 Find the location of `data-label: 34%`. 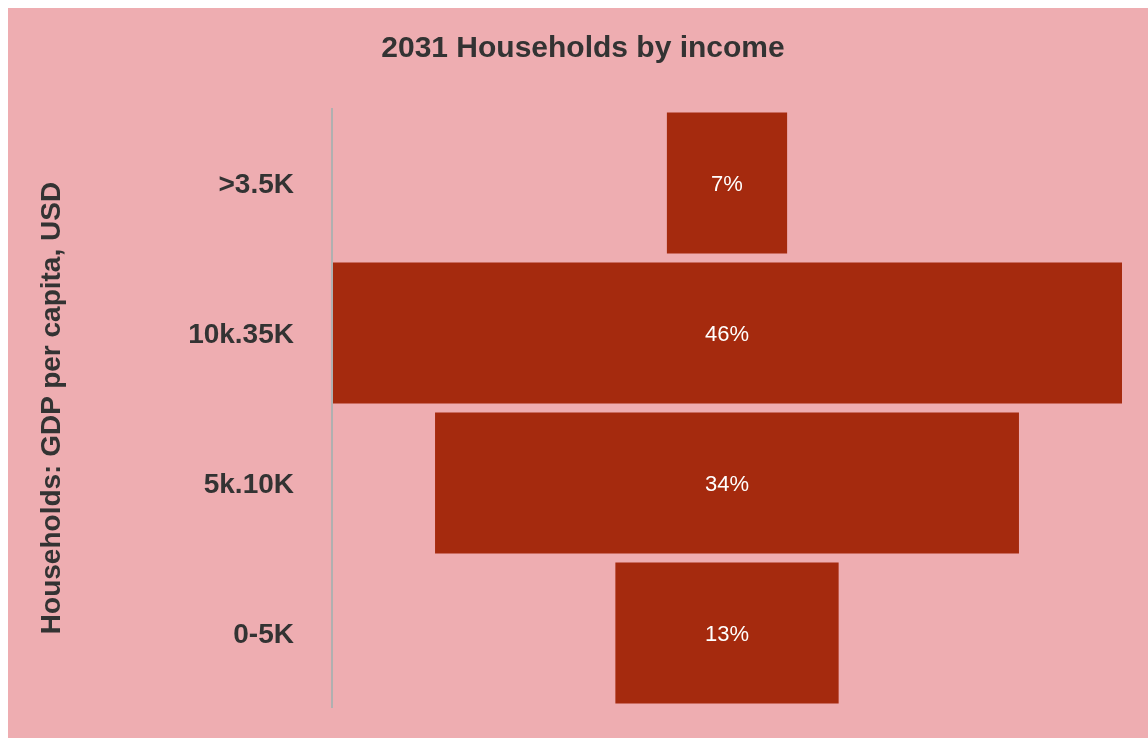

data-label: 34% is located at coordinates (727, 483).